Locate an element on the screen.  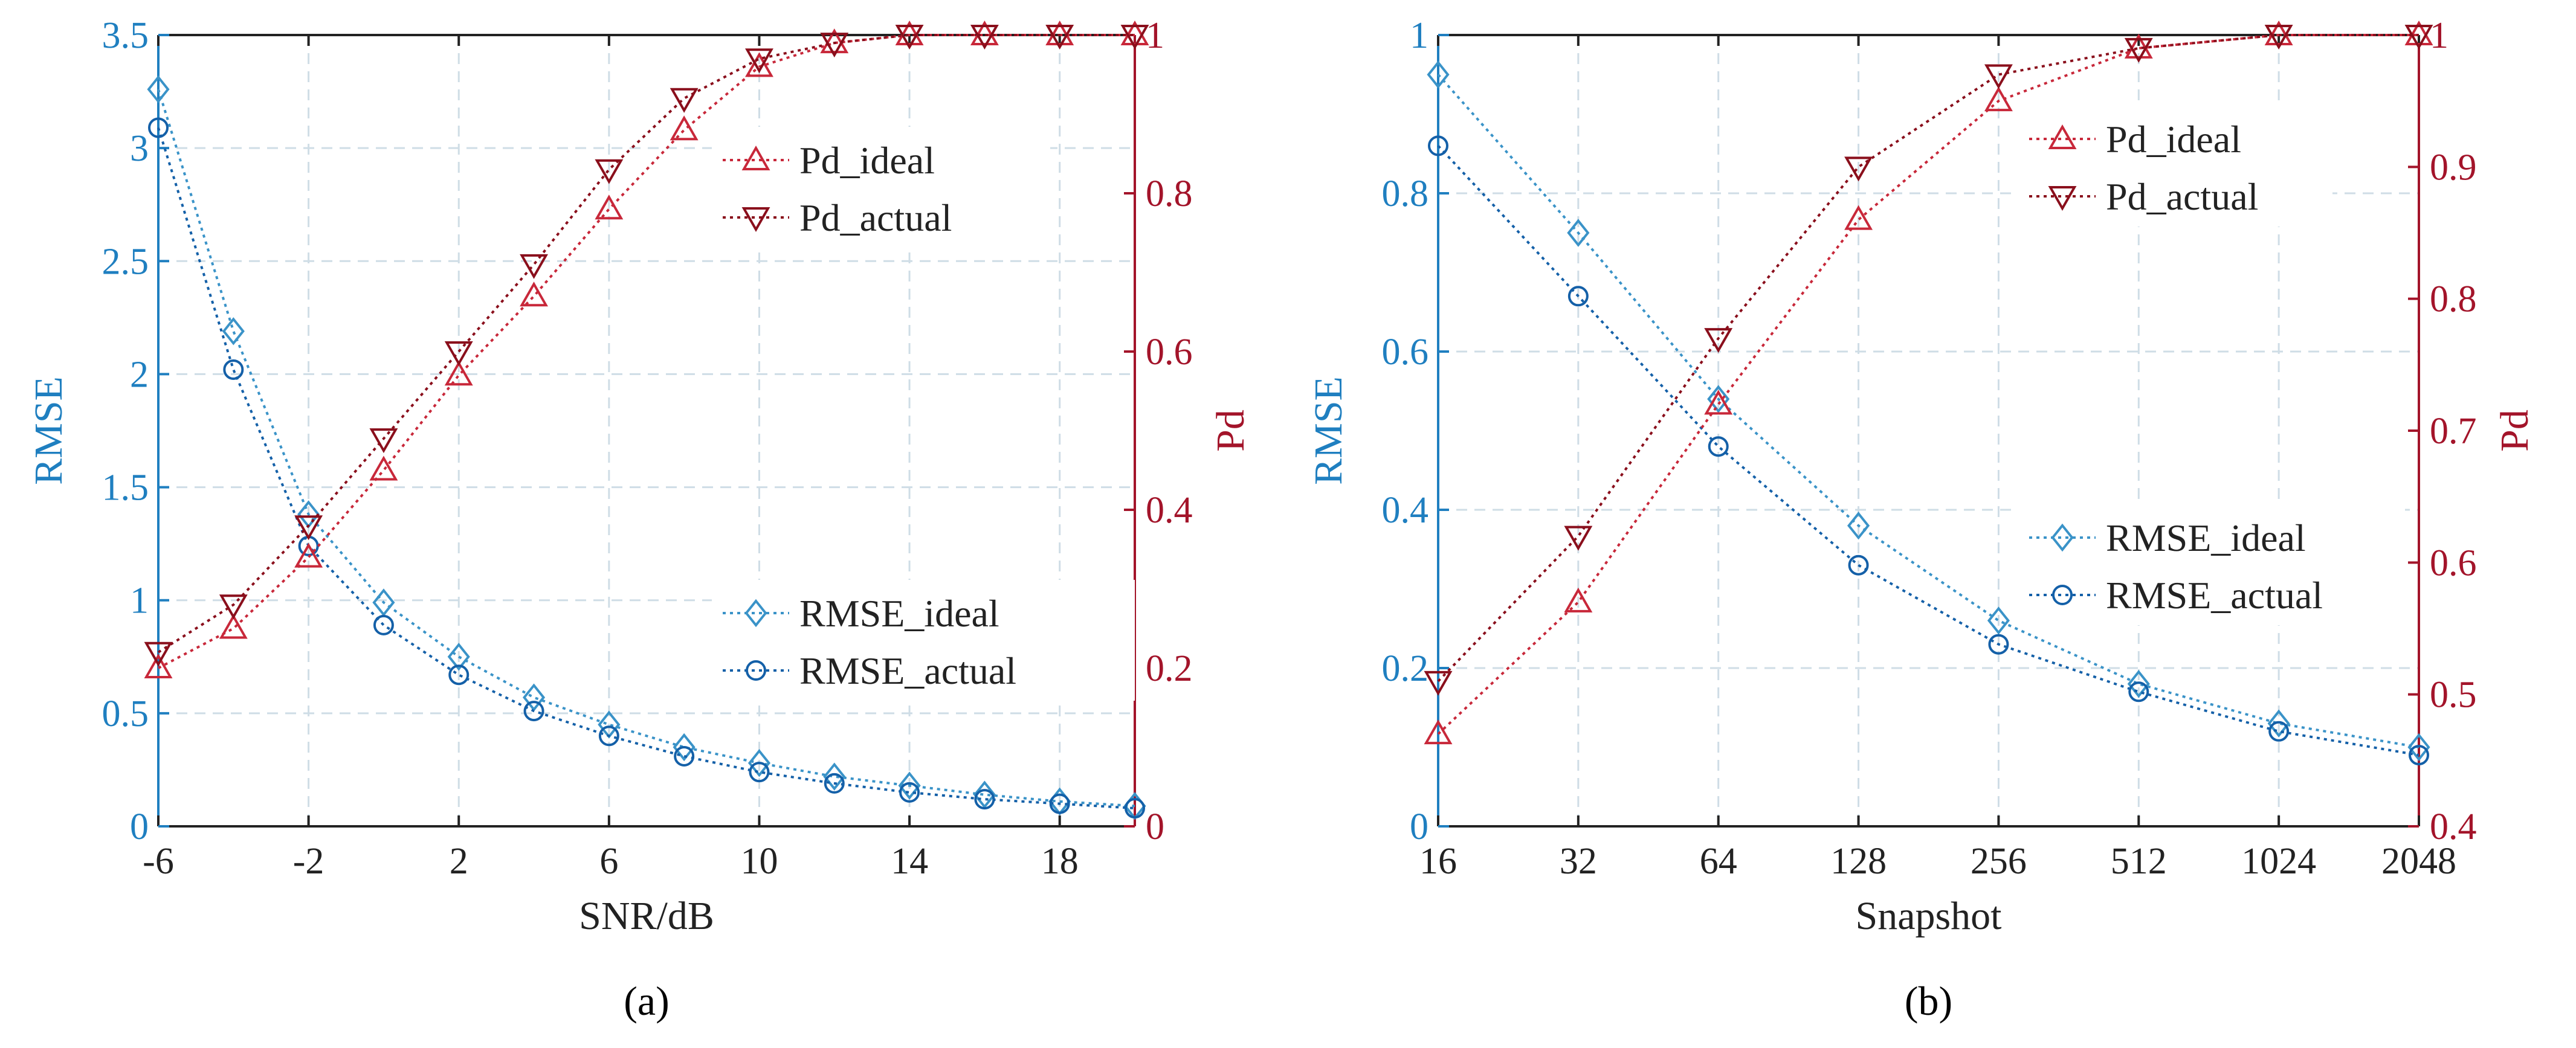
x-tick-label: -6 is located at coordinates (158, 862).